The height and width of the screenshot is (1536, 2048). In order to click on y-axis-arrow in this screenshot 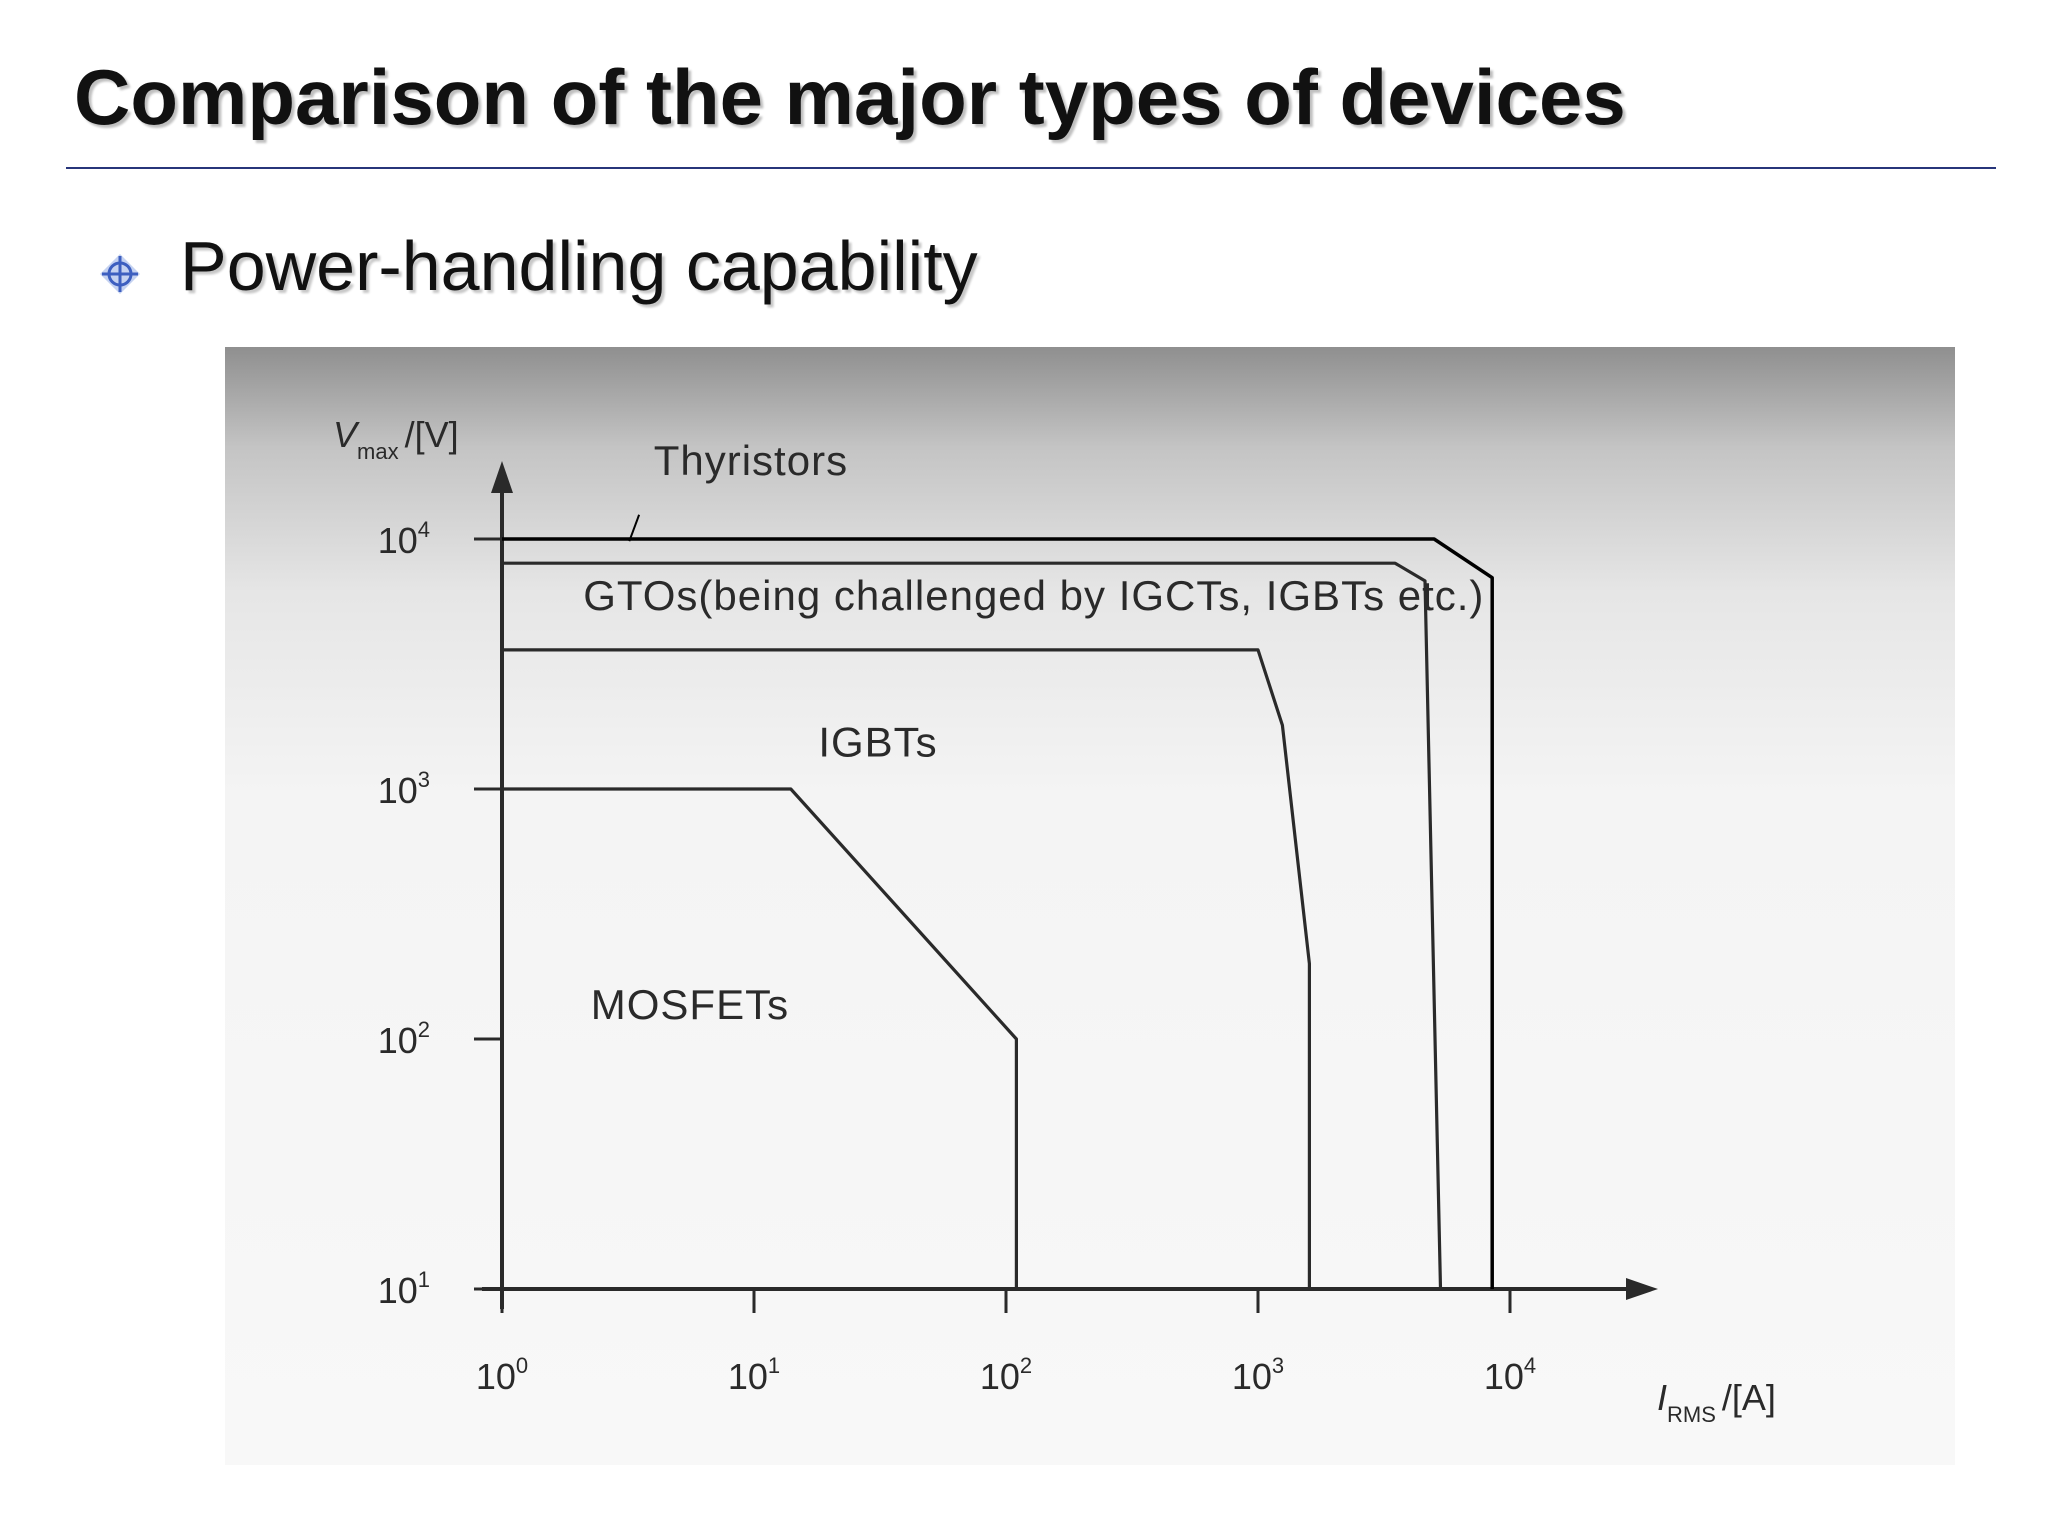, I will do `click(502, 477)`.